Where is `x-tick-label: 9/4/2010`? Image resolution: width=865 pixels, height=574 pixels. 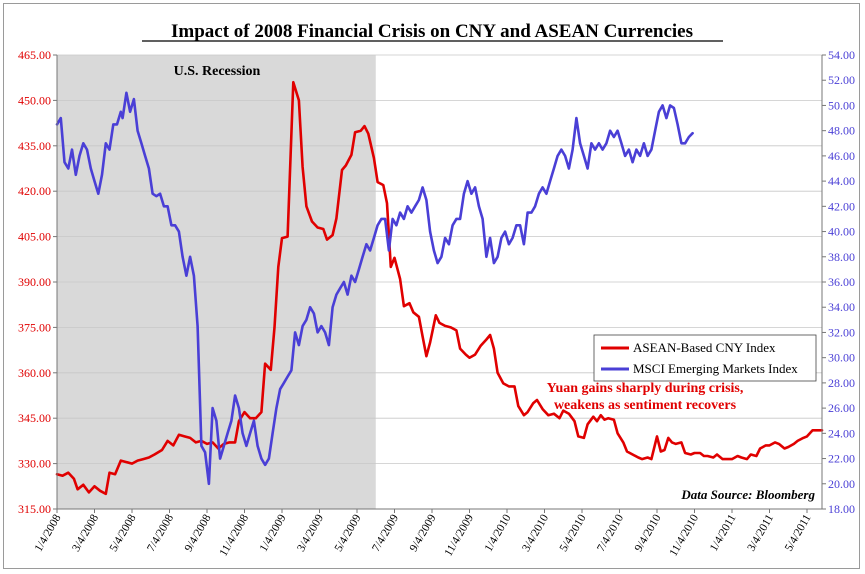 x-tick-label: 9/4/2010 is located at coordinates (648, 533).